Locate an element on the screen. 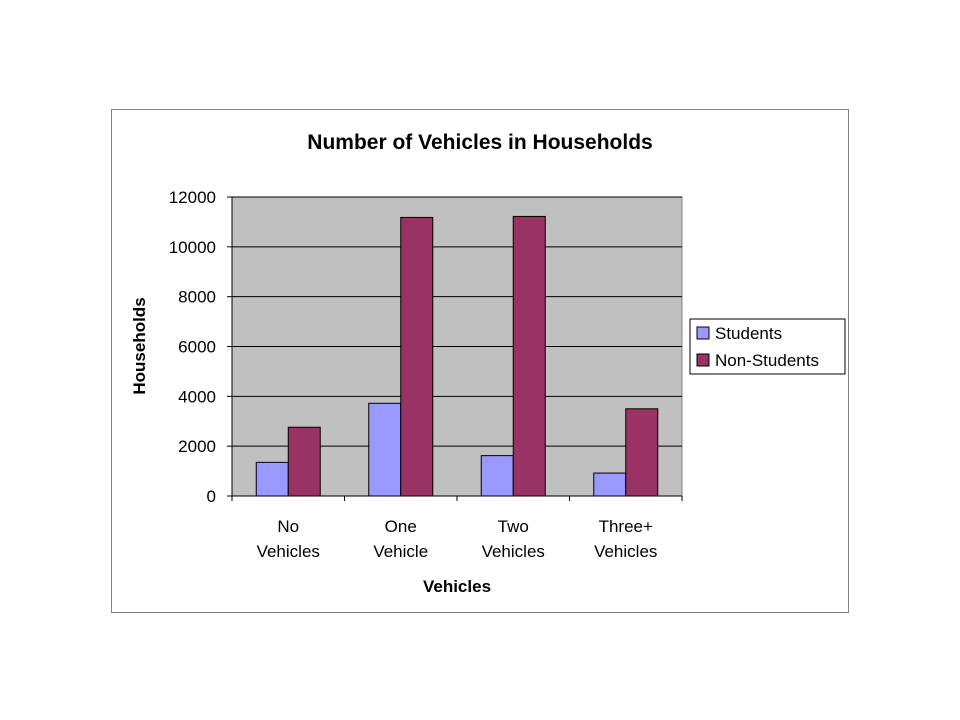 Image resolution: width=960 pixels, height=720 pixels. chart-title: Number of Vehicles in Households is located at coordinates (479, 142).